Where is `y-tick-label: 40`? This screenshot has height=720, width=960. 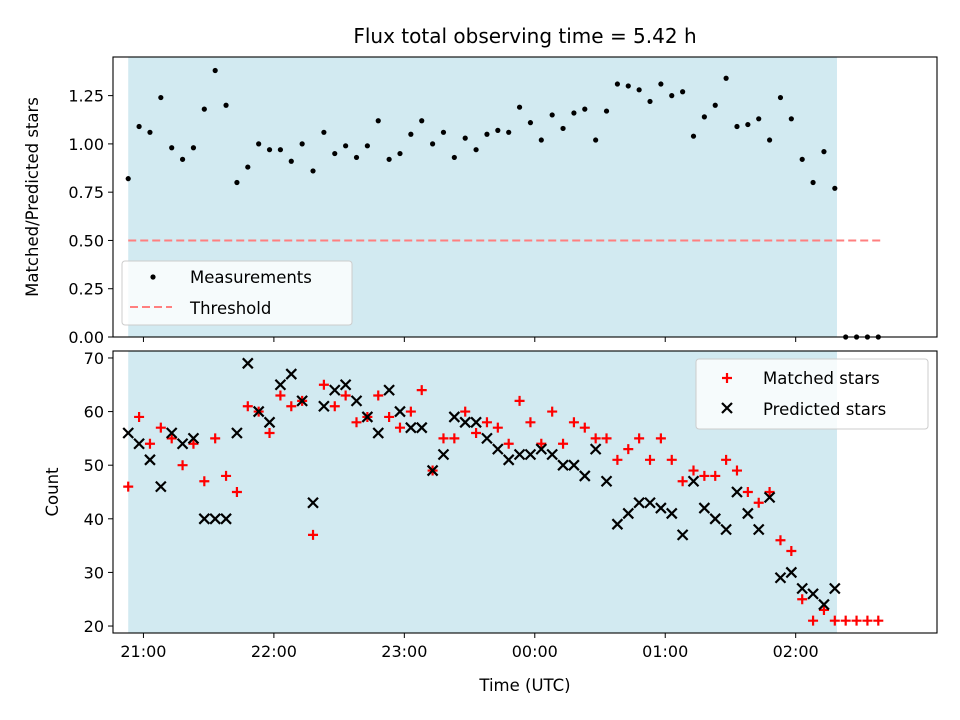 y-tick-label: 40 is located at coordinates (94, 519).